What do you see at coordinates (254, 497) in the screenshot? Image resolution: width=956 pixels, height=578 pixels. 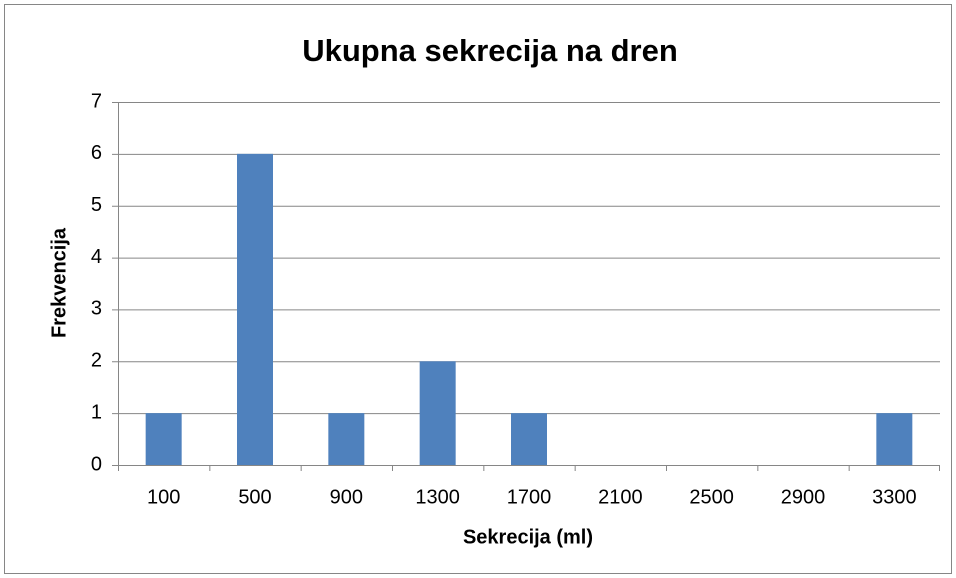 I see `x-tick-label: 500` at bounding box center [254, 497].